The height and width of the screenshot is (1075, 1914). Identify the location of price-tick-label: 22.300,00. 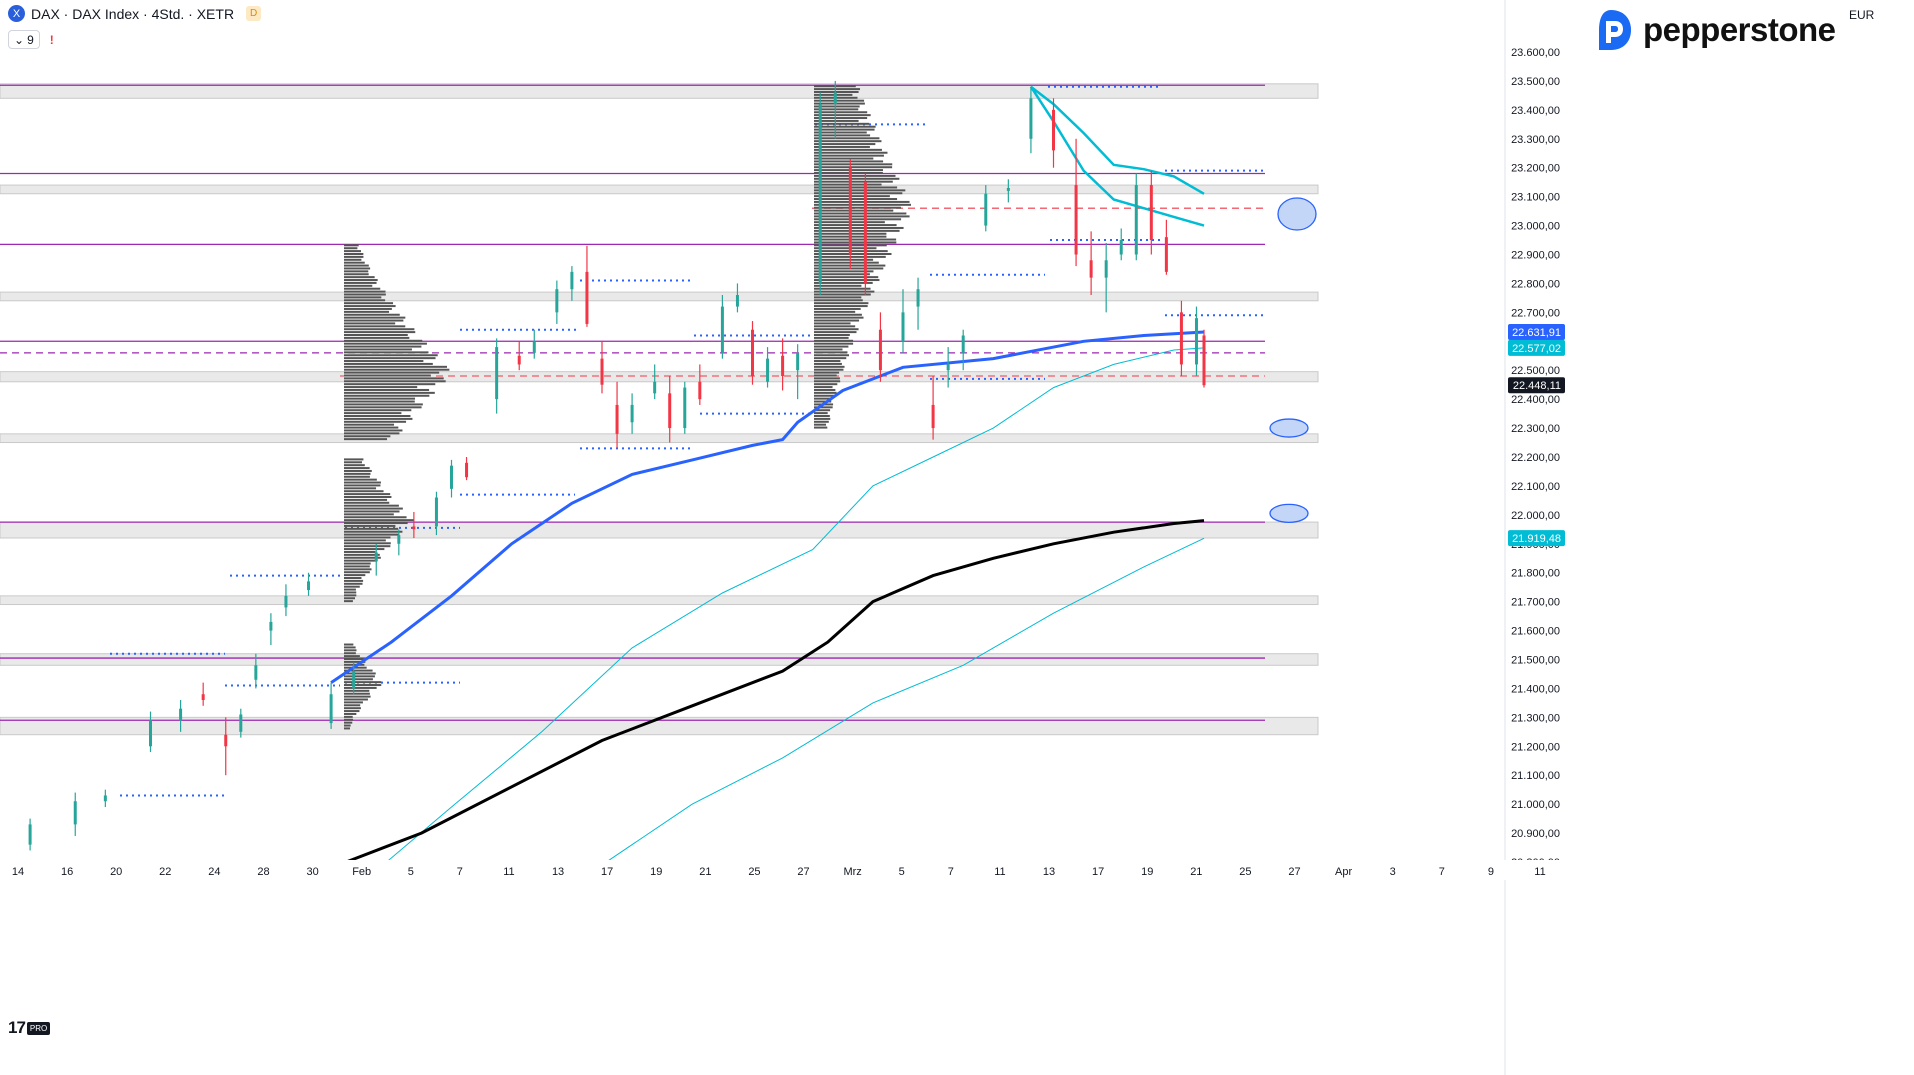
(1535, 429).